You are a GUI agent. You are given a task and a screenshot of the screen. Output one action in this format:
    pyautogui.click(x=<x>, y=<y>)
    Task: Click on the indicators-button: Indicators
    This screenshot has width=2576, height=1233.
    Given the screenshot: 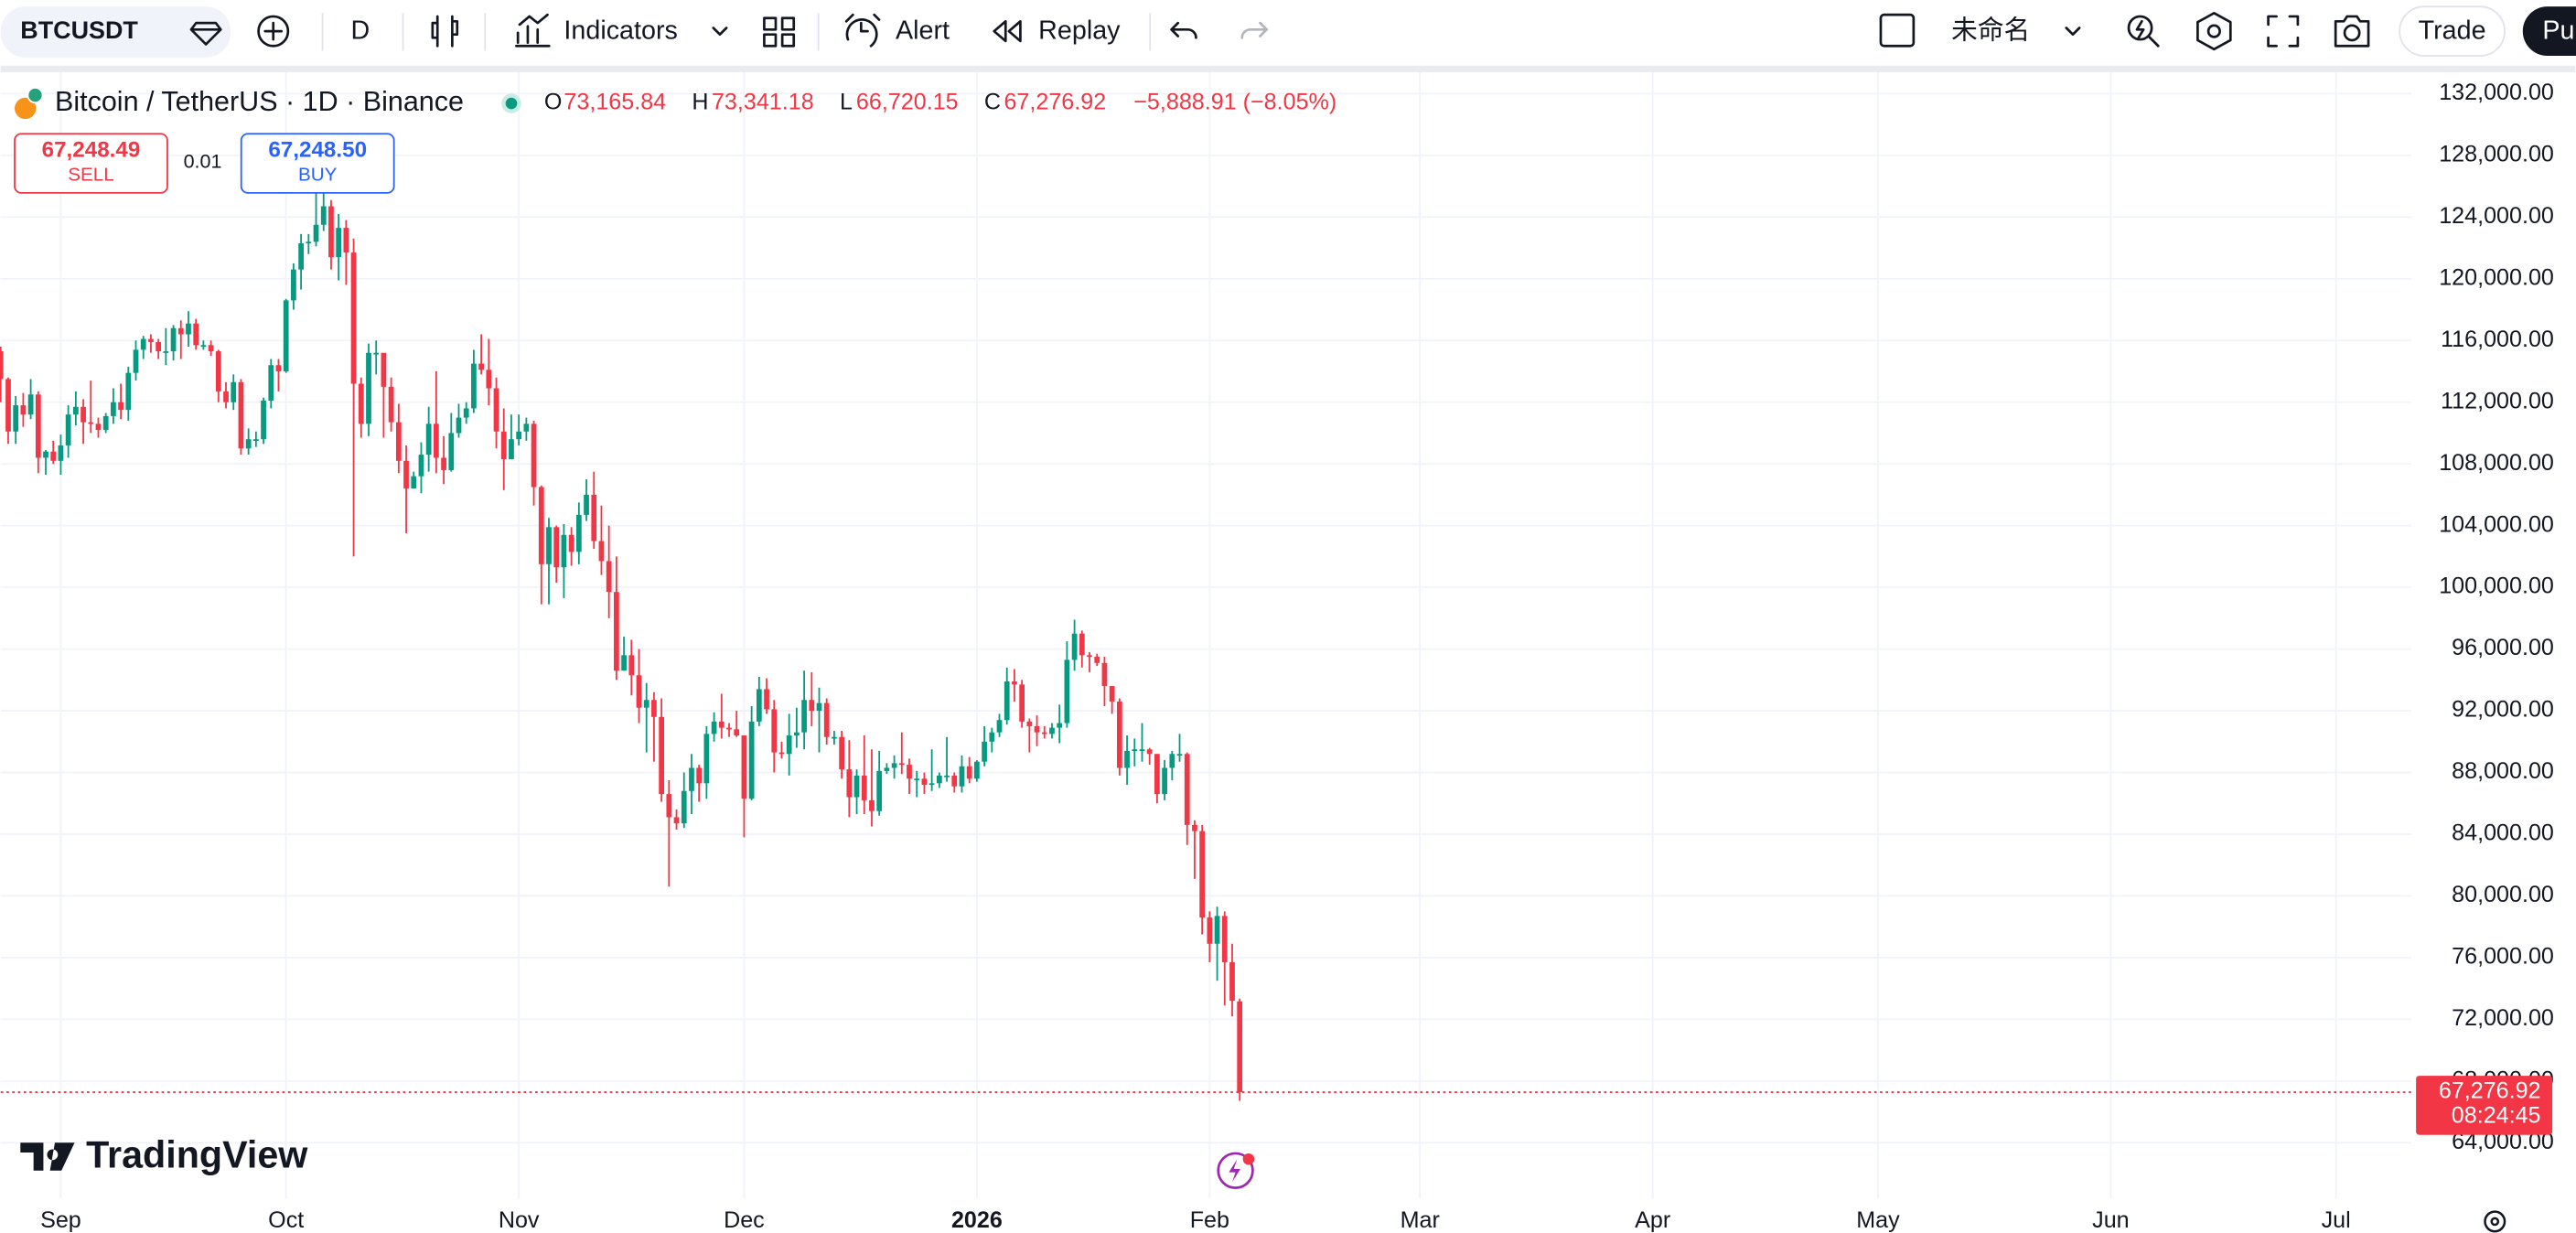 What is the action you would take?
    pyautogui.click(x=620, y=31)
    